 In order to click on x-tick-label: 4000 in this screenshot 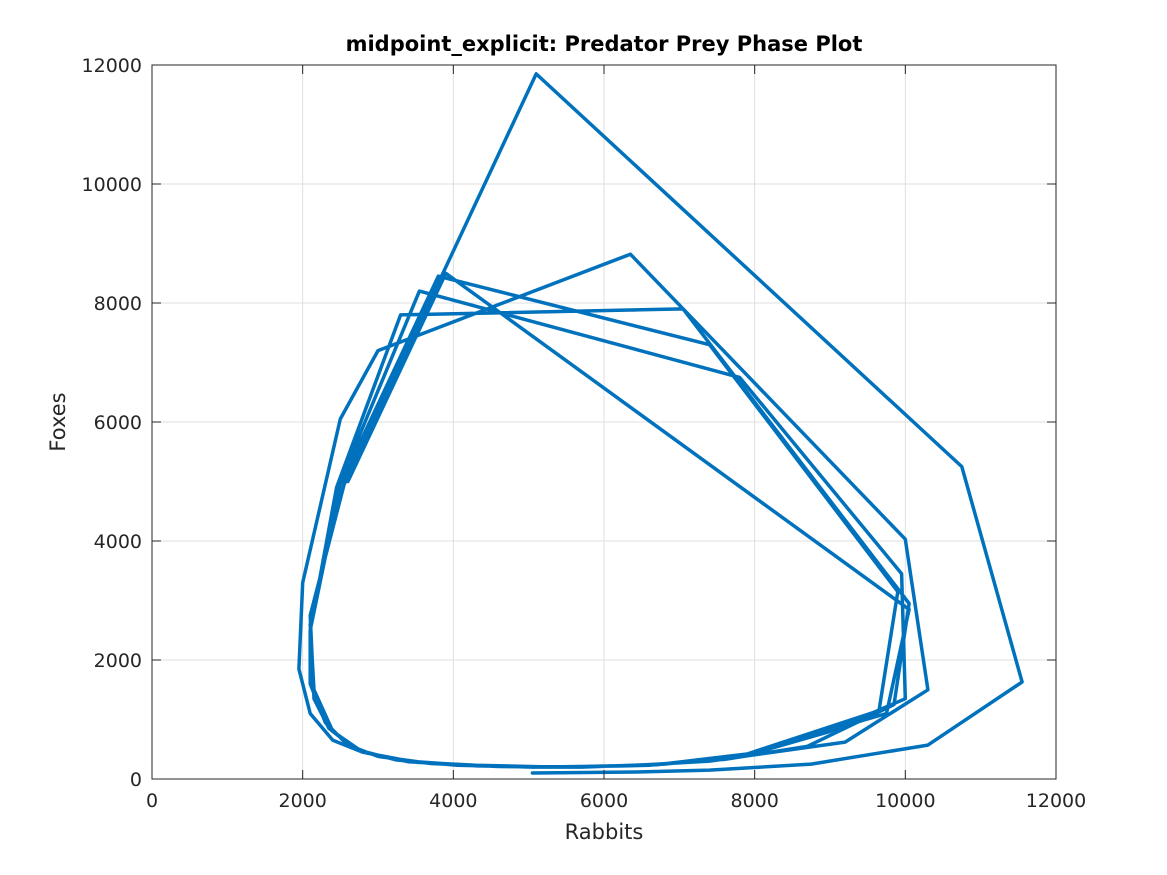, I will do `click(453, 801)`.